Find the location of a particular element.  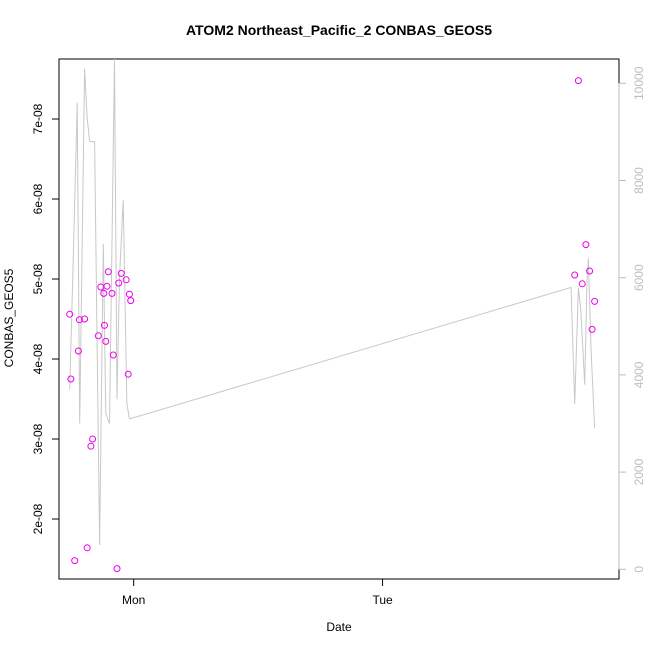

y-tick-label-left: 2e-08 is located at coordinates (38, 518).